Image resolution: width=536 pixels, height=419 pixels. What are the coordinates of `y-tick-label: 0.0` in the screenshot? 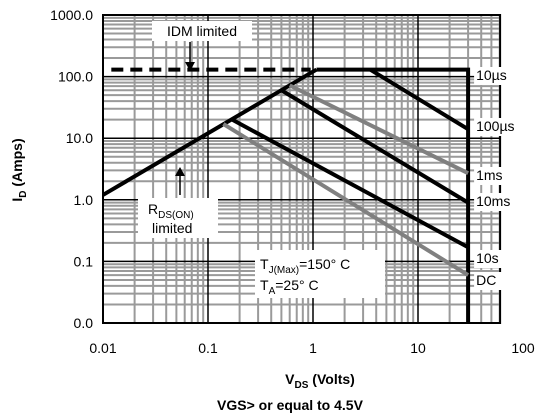 It's located at (84, 323).